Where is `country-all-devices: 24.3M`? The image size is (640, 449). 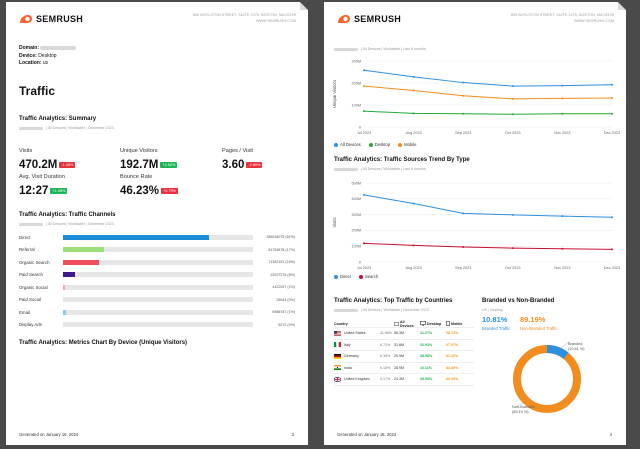
country-all-devices: 24.3M is located at coordinates (399, 379).